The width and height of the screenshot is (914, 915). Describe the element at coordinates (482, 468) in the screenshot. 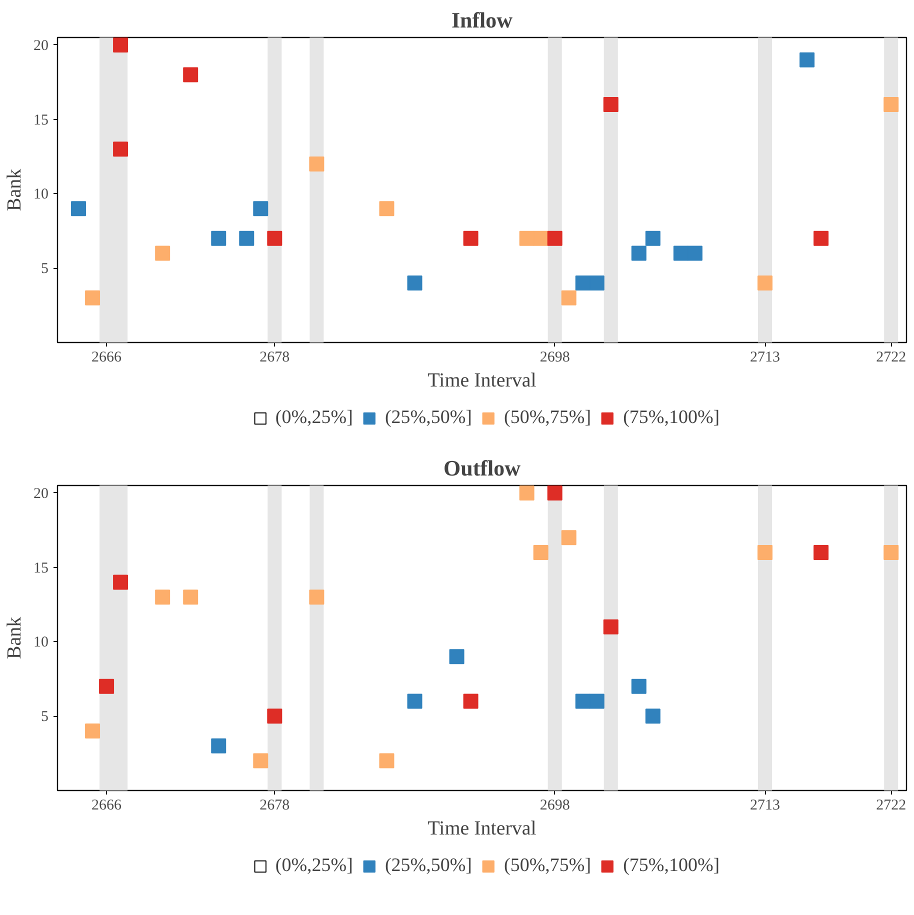

I see `chart-title: Outflow` at that location.